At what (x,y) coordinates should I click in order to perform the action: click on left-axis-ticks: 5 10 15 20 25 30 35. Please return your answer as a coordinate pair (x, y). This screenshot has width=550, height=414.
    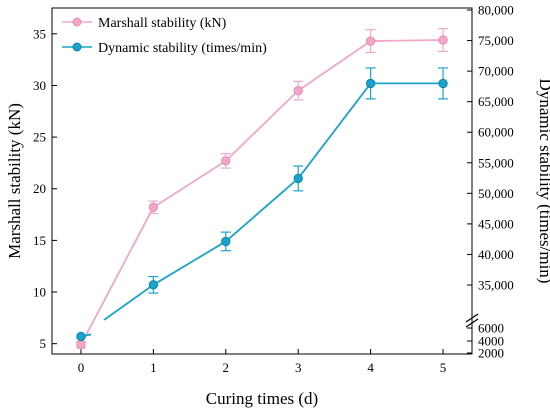
    Looking at the image, I should click on (45, 188).